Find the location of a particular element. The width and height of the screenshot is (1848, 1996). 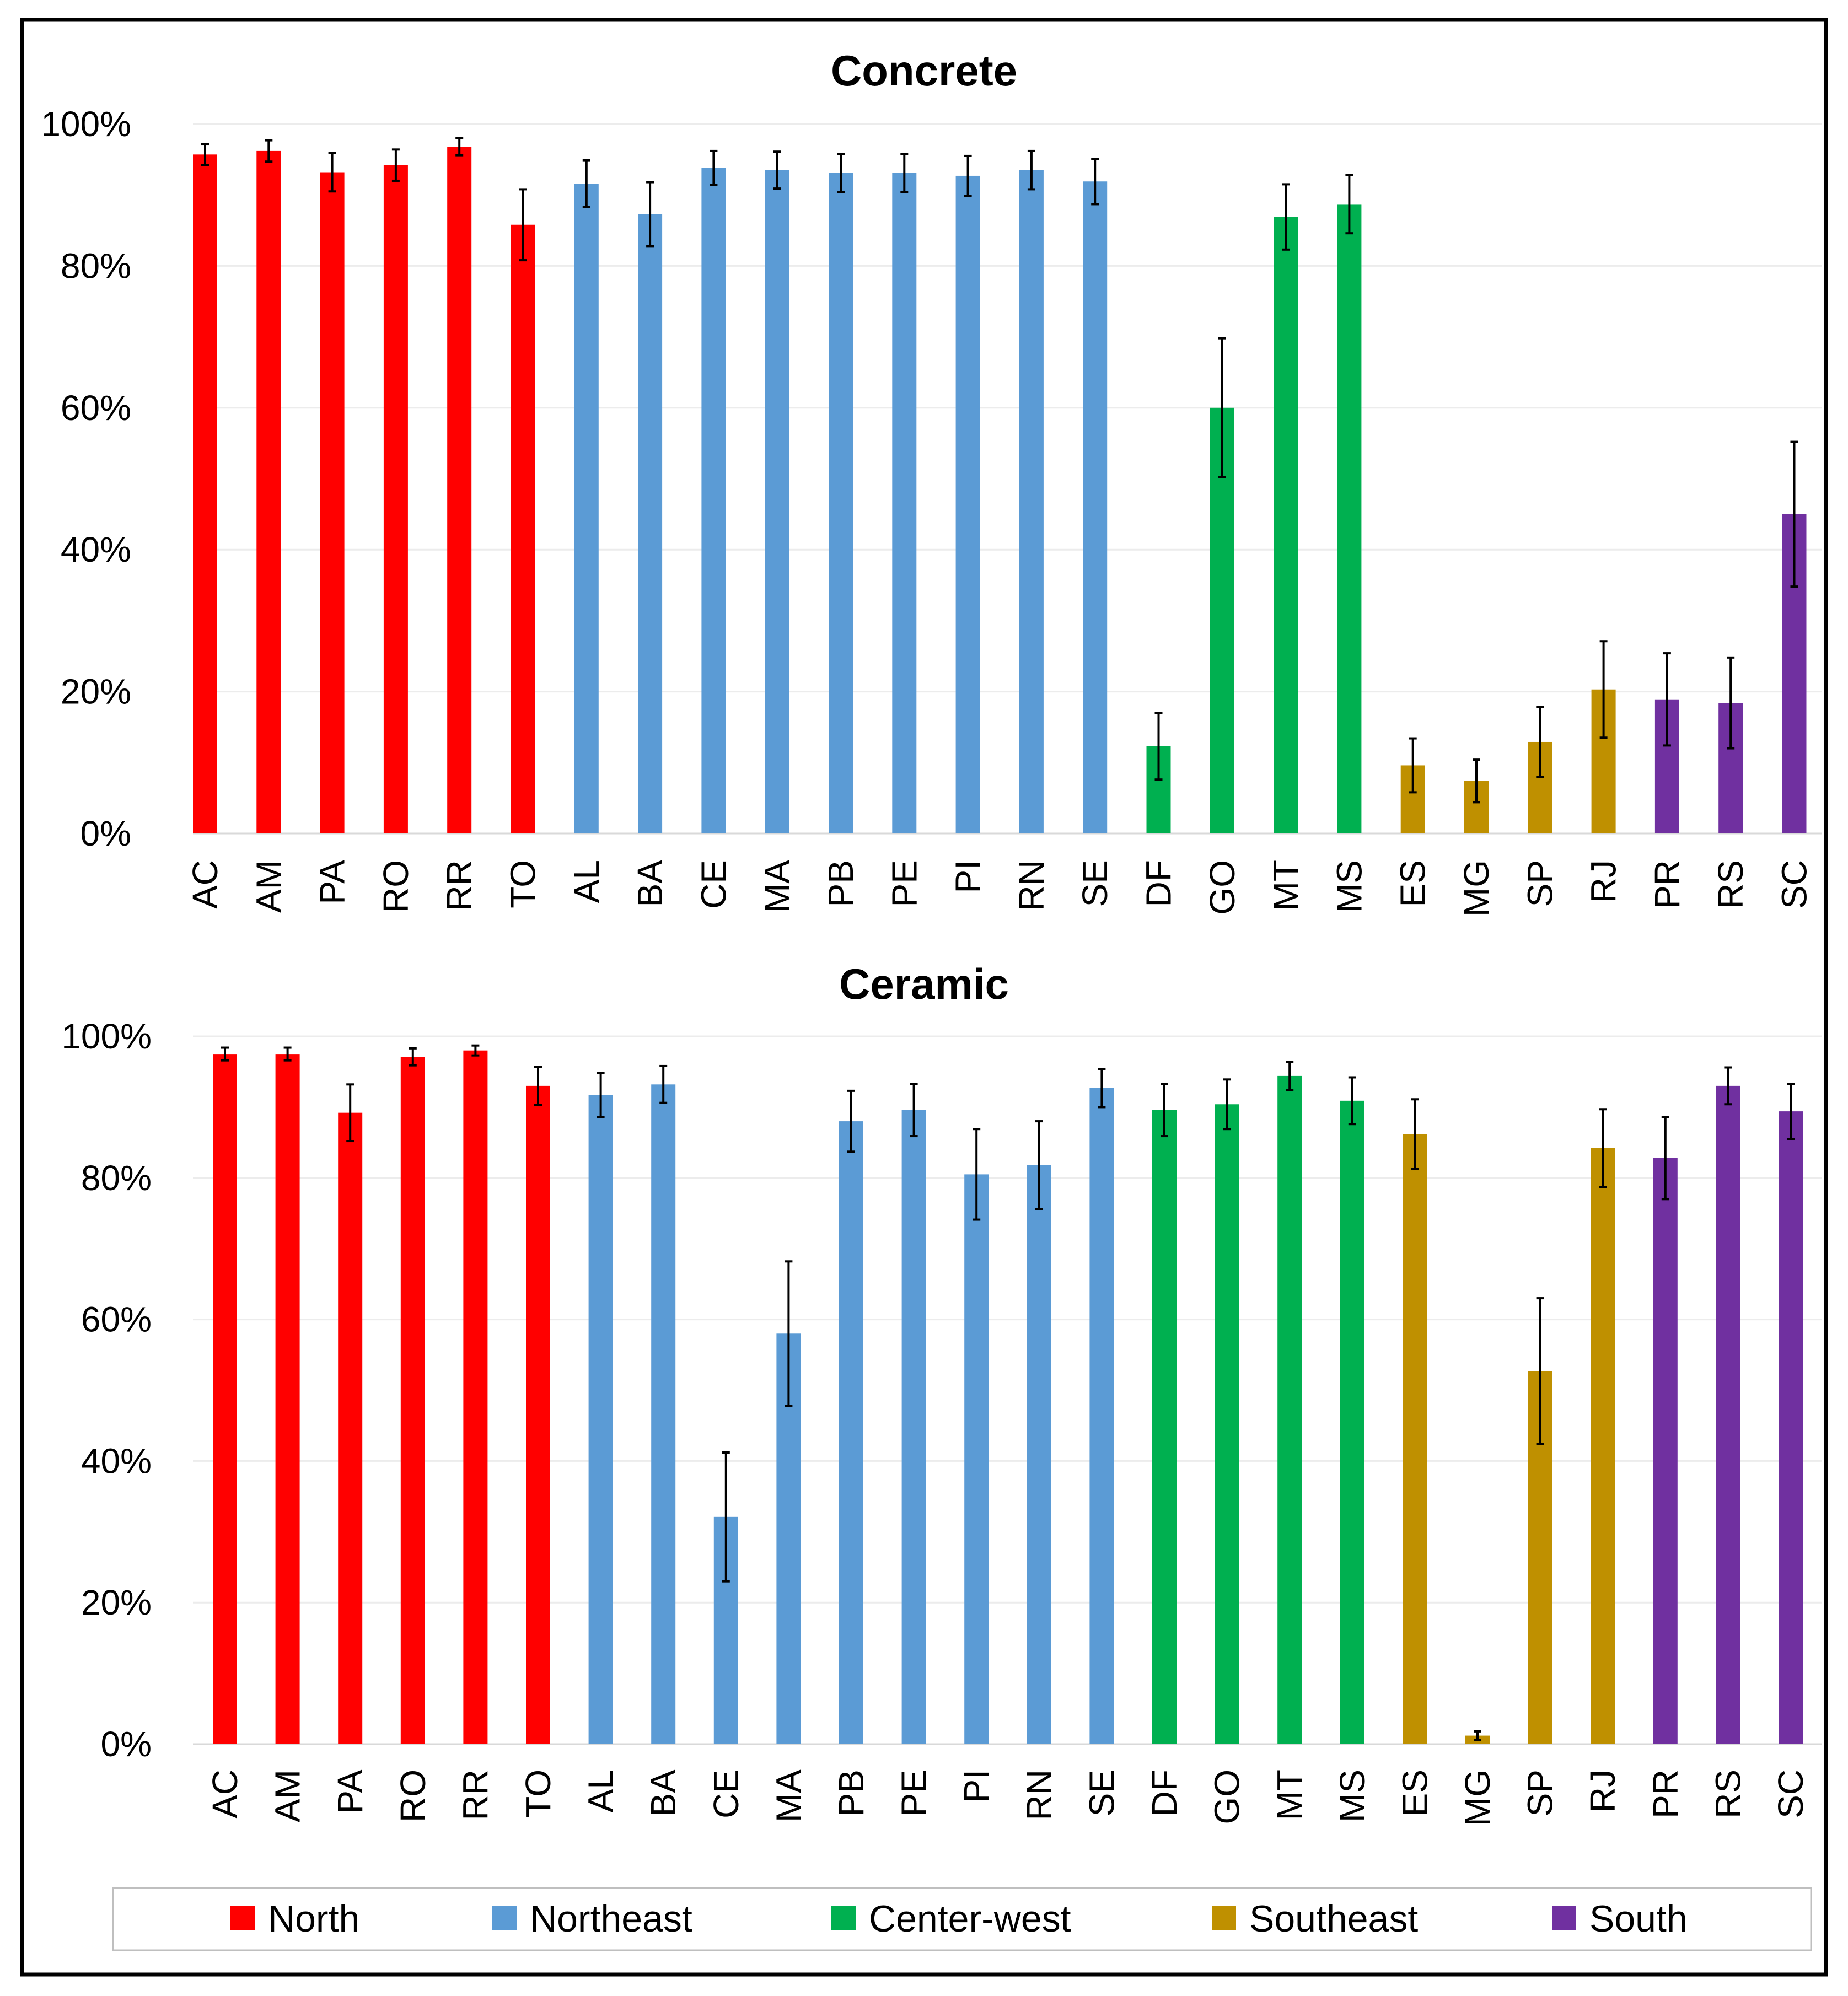

error-bar-sp is located at coordinates (1540, 742).